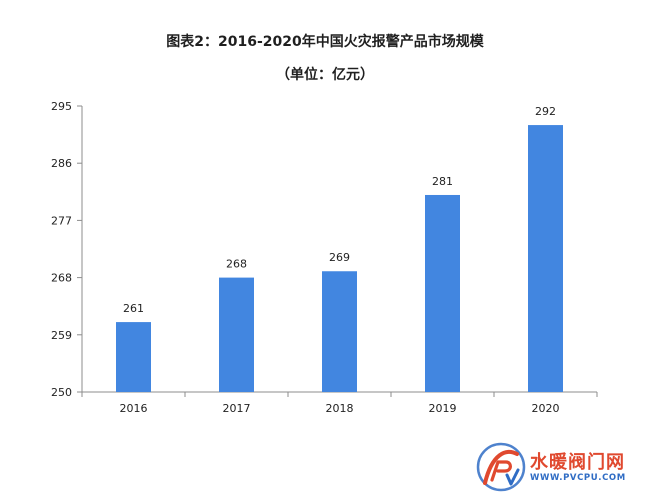  Describe the element at coordinates (442, 293) in the screenshot. I see `bar-2019` at that location.